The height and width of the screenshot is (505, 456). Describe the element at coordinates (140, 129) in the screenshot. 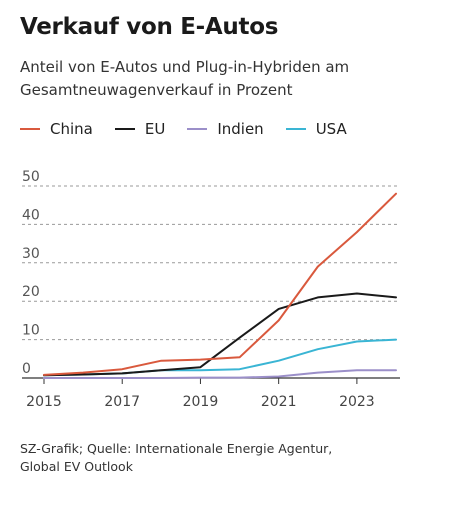

I see `legend-item-eu: EU` at that location.